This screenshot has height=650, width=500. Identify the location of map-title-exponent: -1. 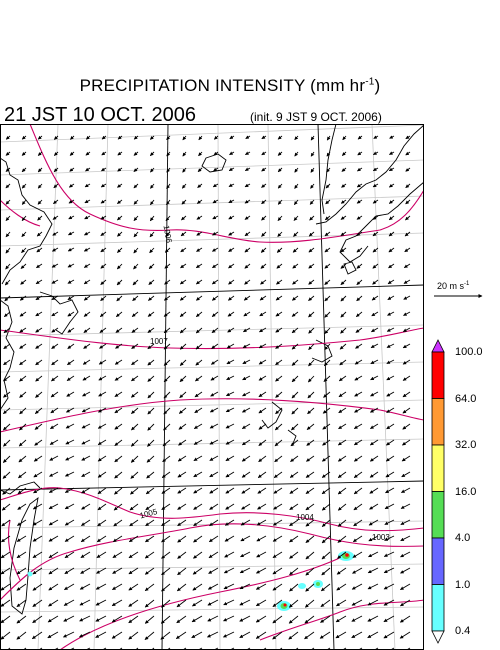
(370, 82).